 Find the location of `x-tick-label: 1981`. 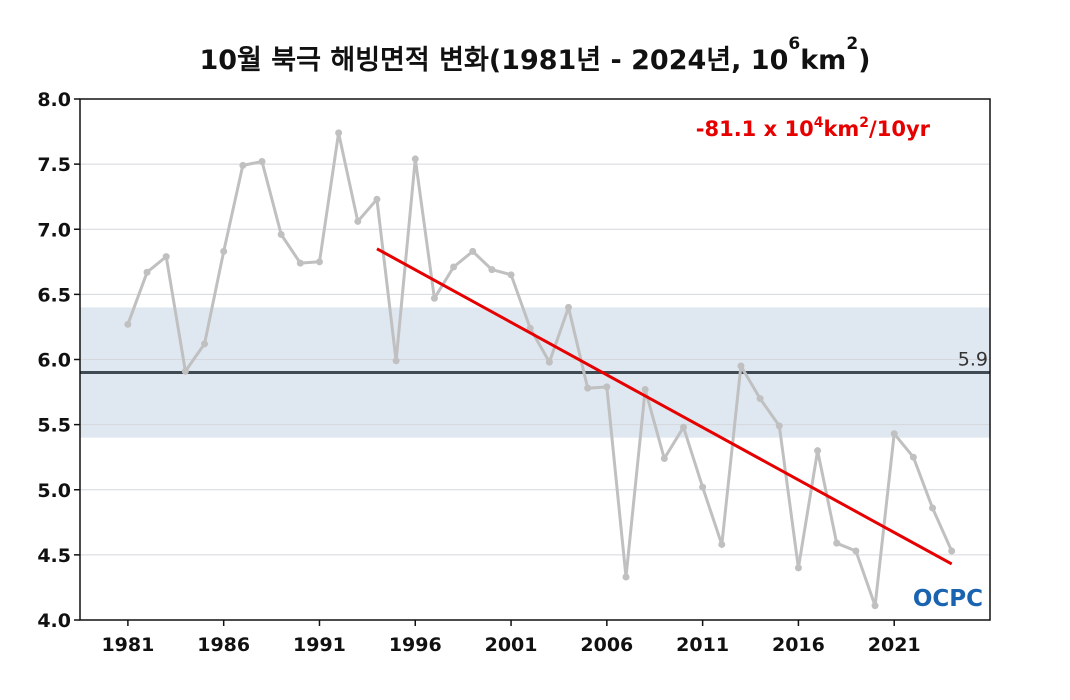

x-tick-label: 1981 is located at coordinates (127, 645).